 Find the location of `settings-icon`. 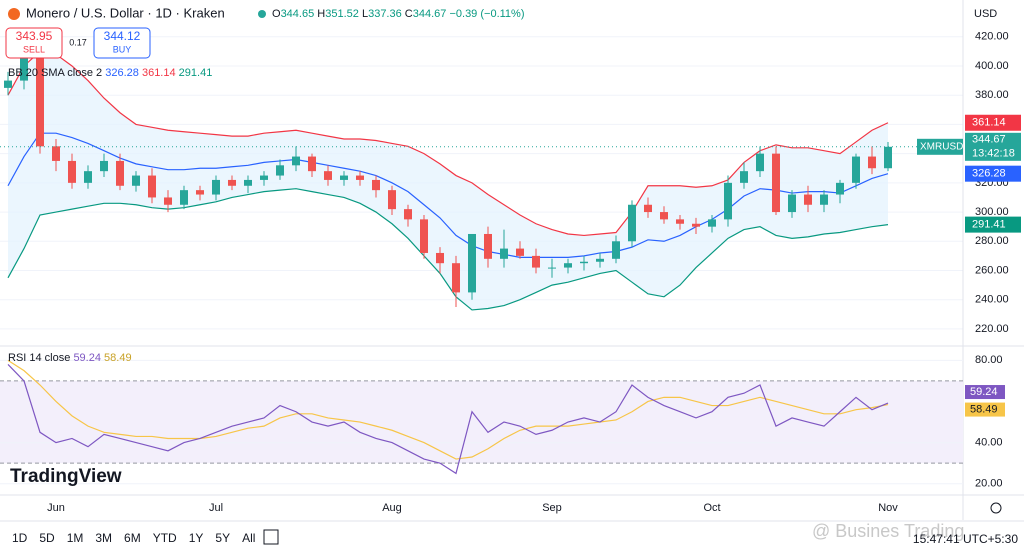

settings-icon is located at coordinates (996, 508).